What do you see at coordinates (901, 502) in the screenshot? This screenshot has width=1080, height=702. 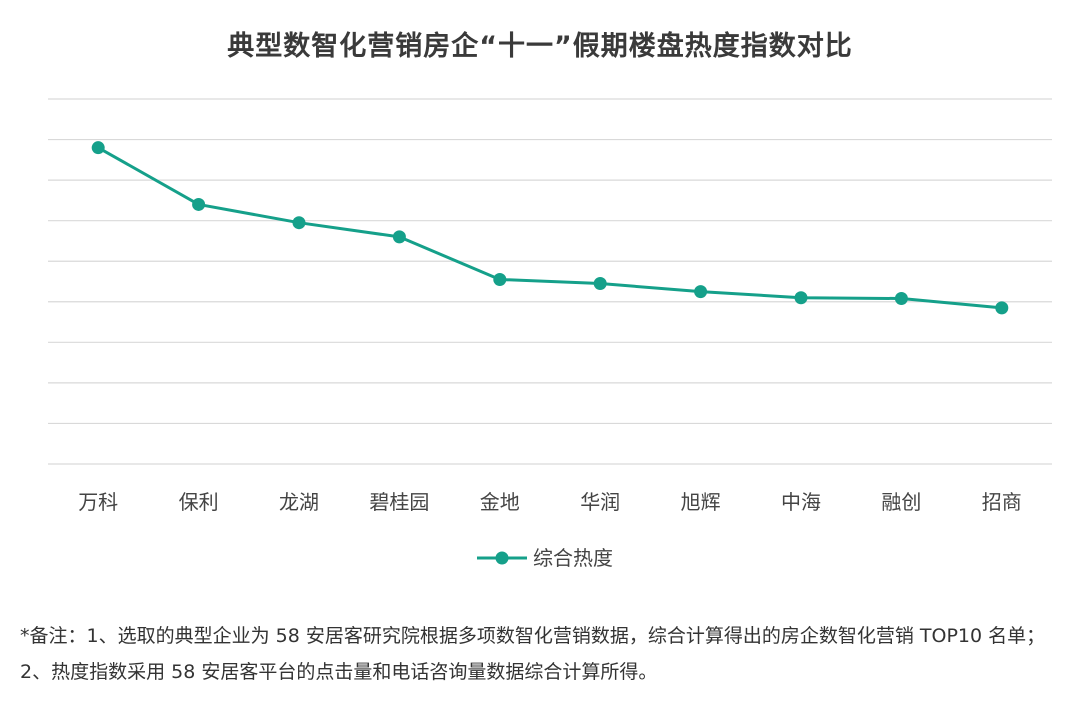 I see `x-tick-label: 融创` at bounding box center [901, 502].